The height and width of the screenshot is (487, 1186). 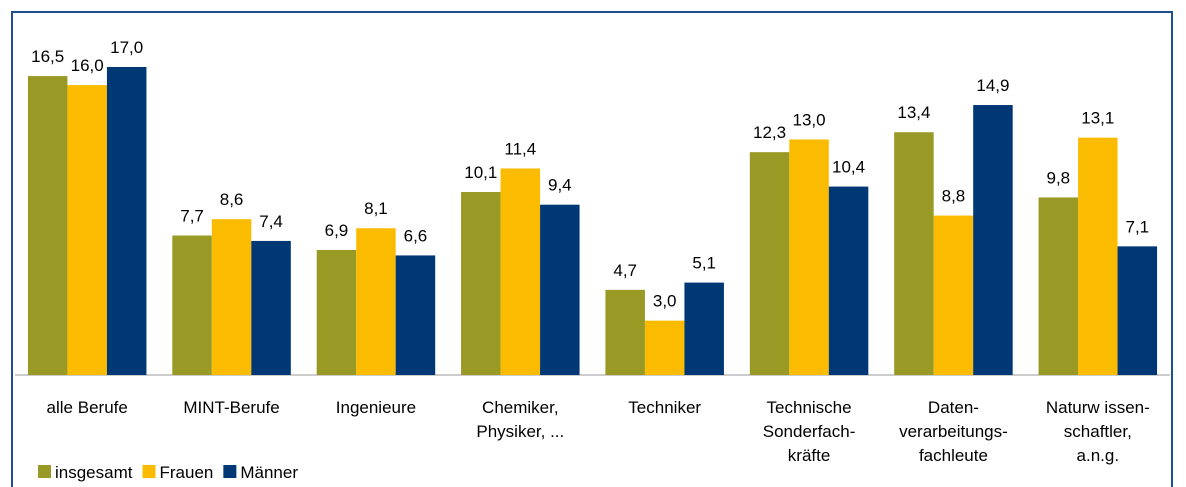 I want to click on data-label: 10,1, so click(x=480, y=172).